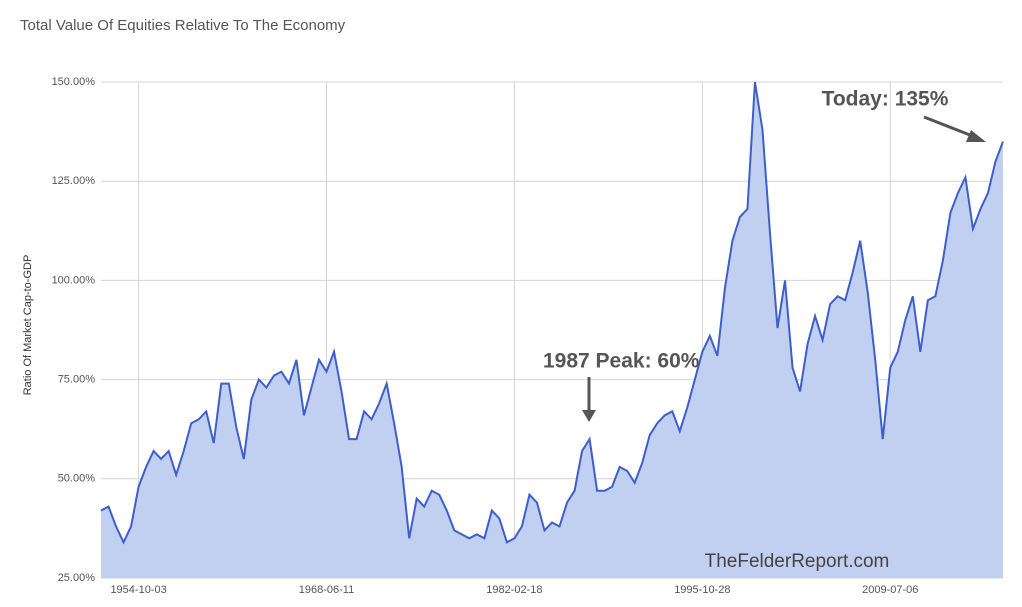 Image resolution: width=1022 pixels, height=607 pixels. I want to click on x-tick-label: 1954-10-03, so click(138, 590).